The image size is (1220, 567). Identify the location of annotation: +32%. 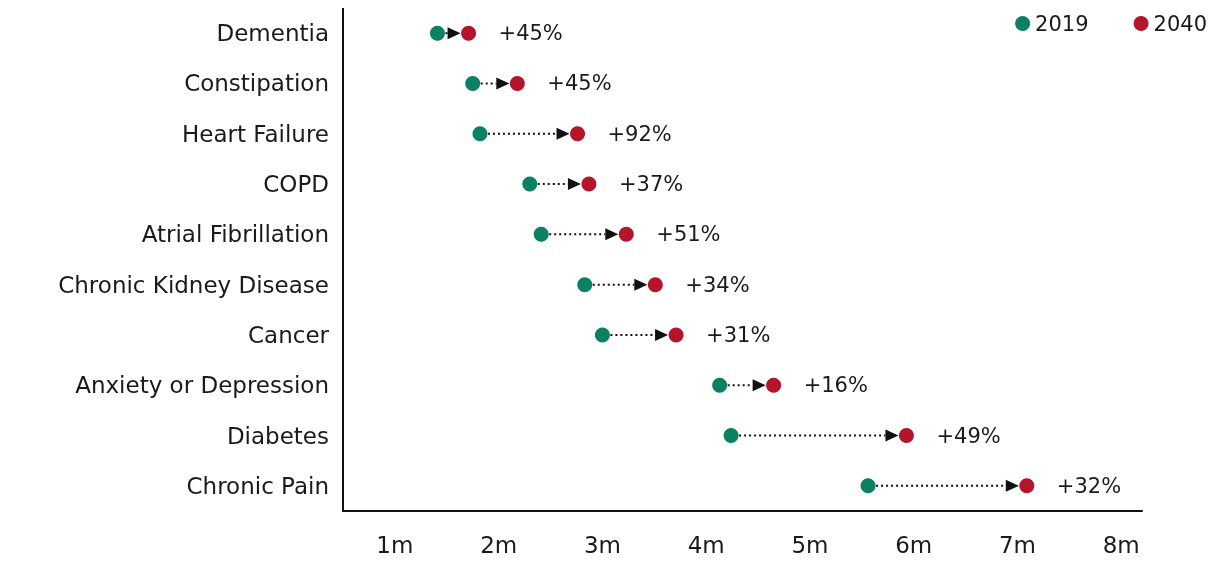
(1089, 485).